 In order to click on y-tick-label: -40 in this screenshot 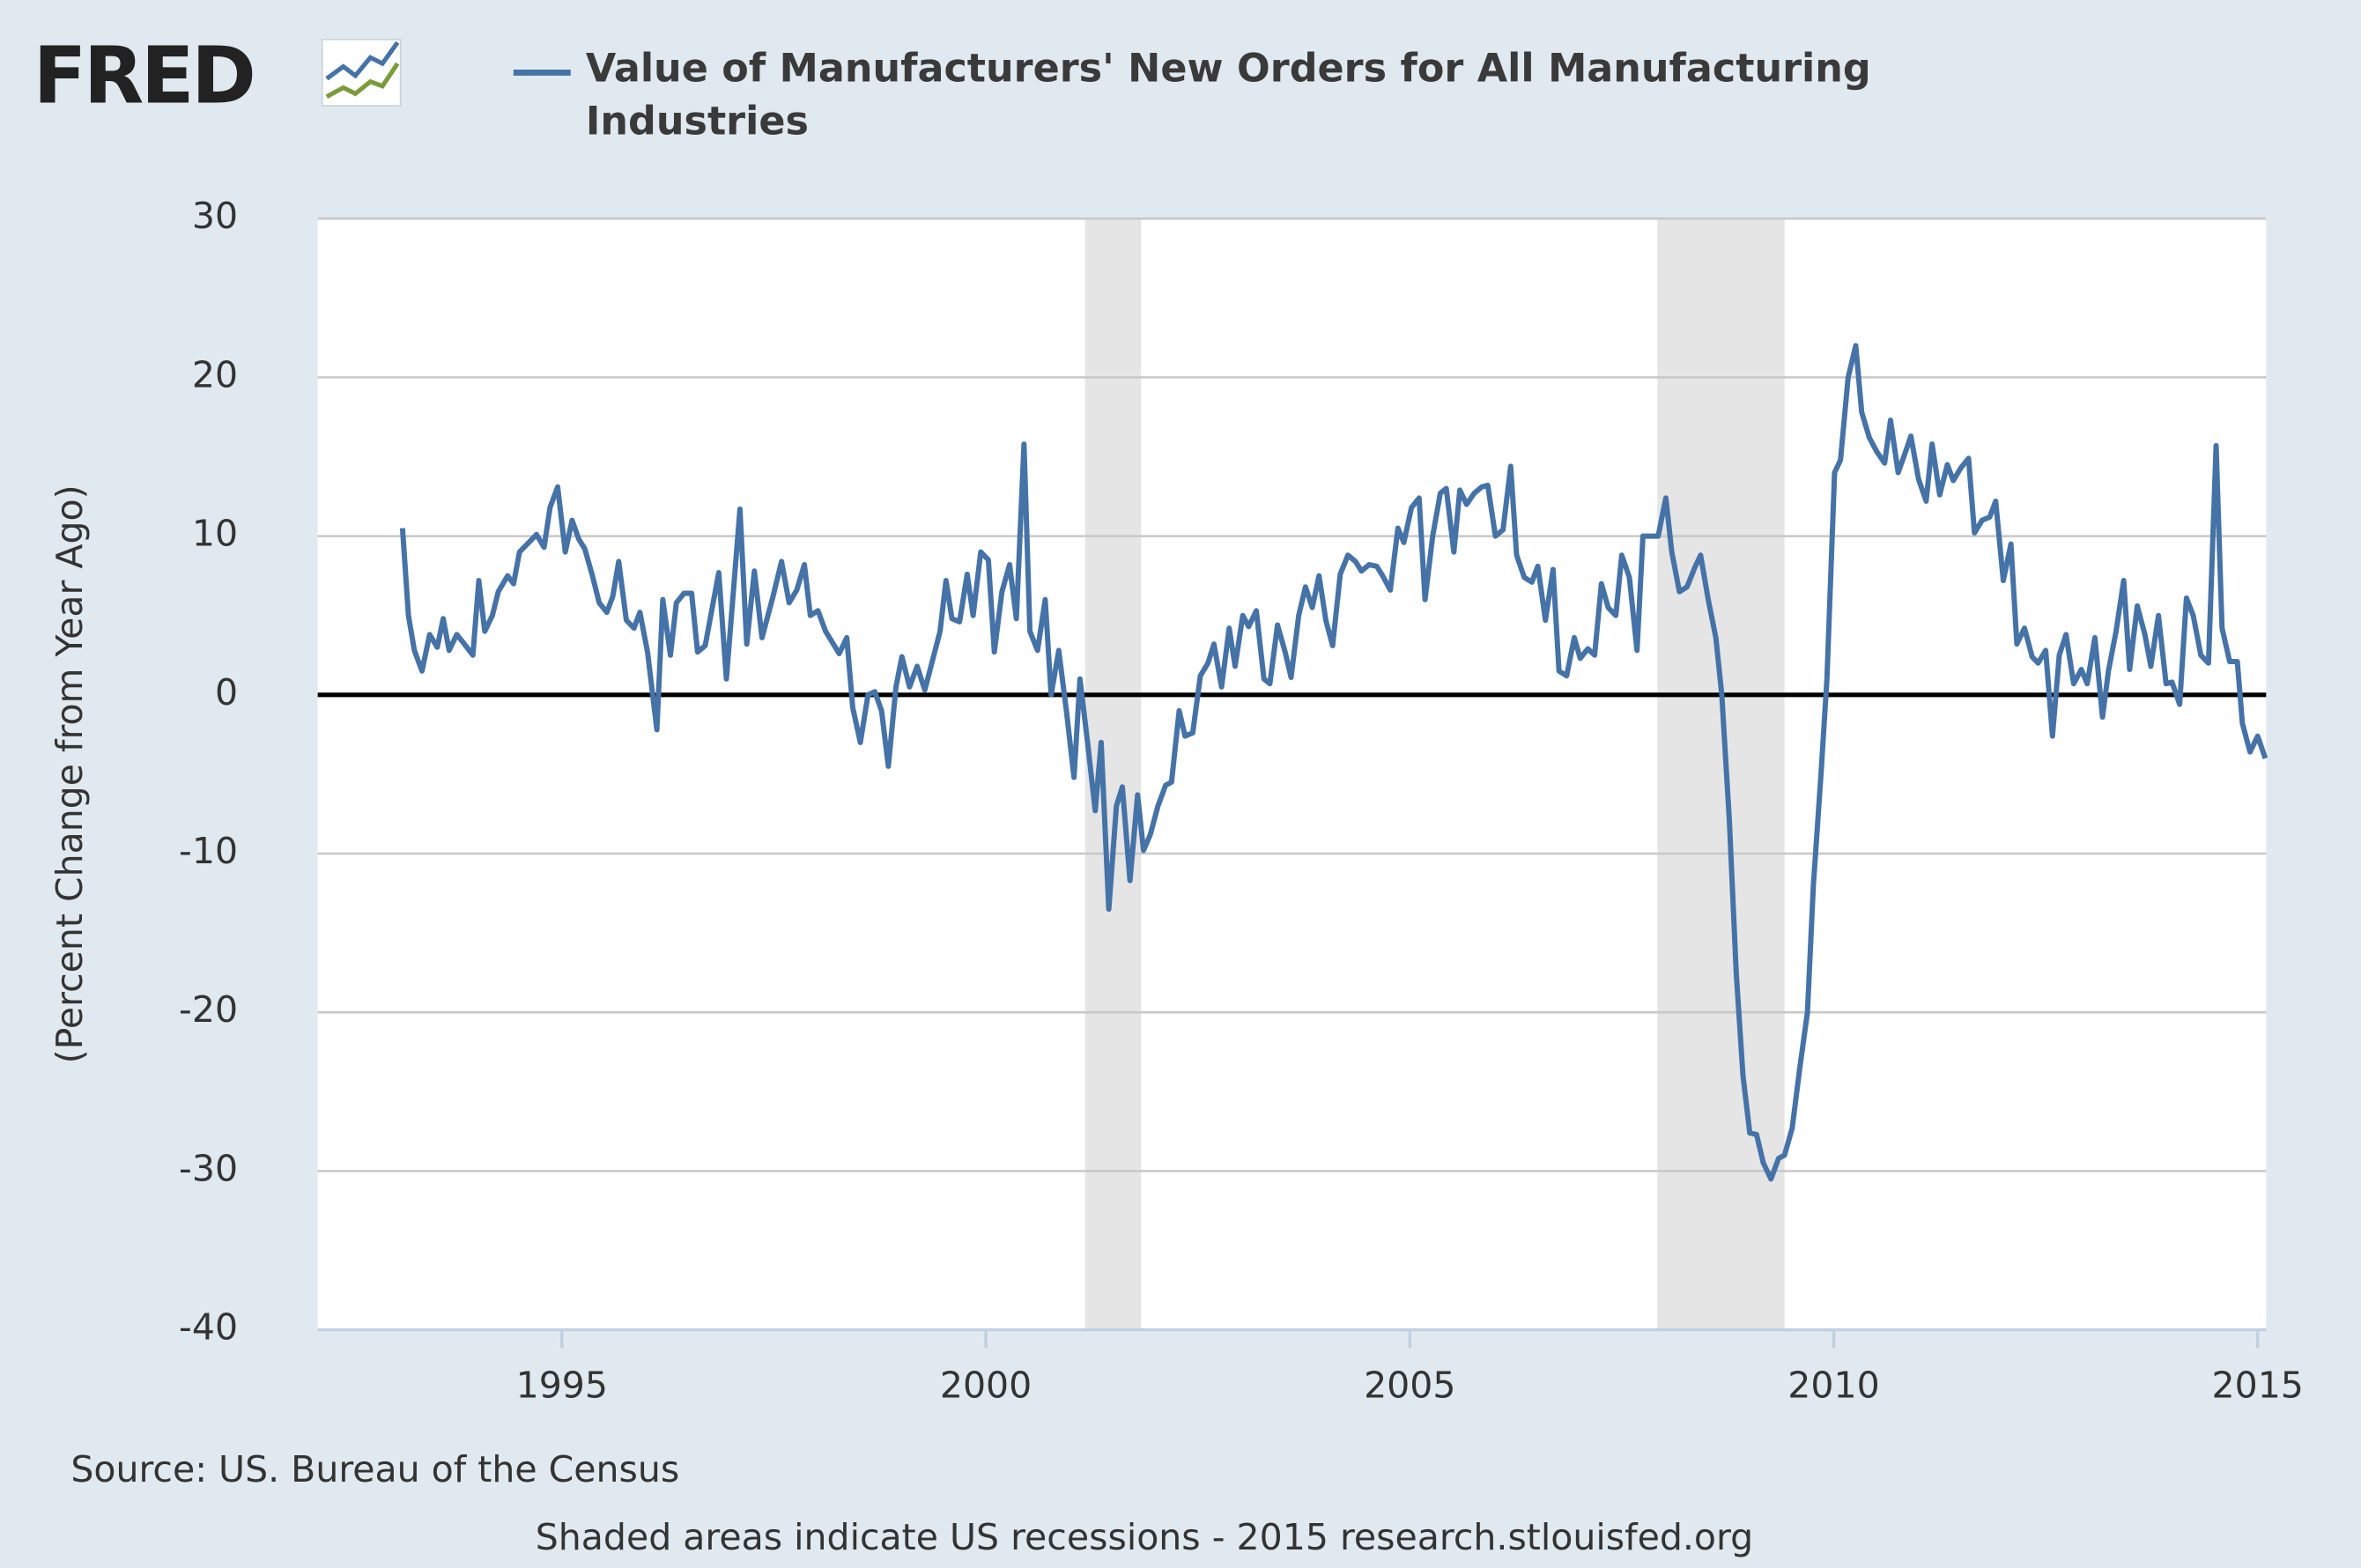, I will do `click(208, 1327)`.